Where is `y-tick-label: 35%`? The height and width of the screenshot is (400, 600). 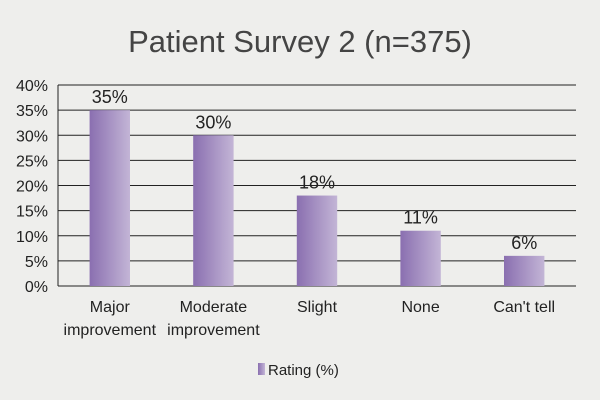
y-tick-label: 35% is located at coordinates (32, 111).